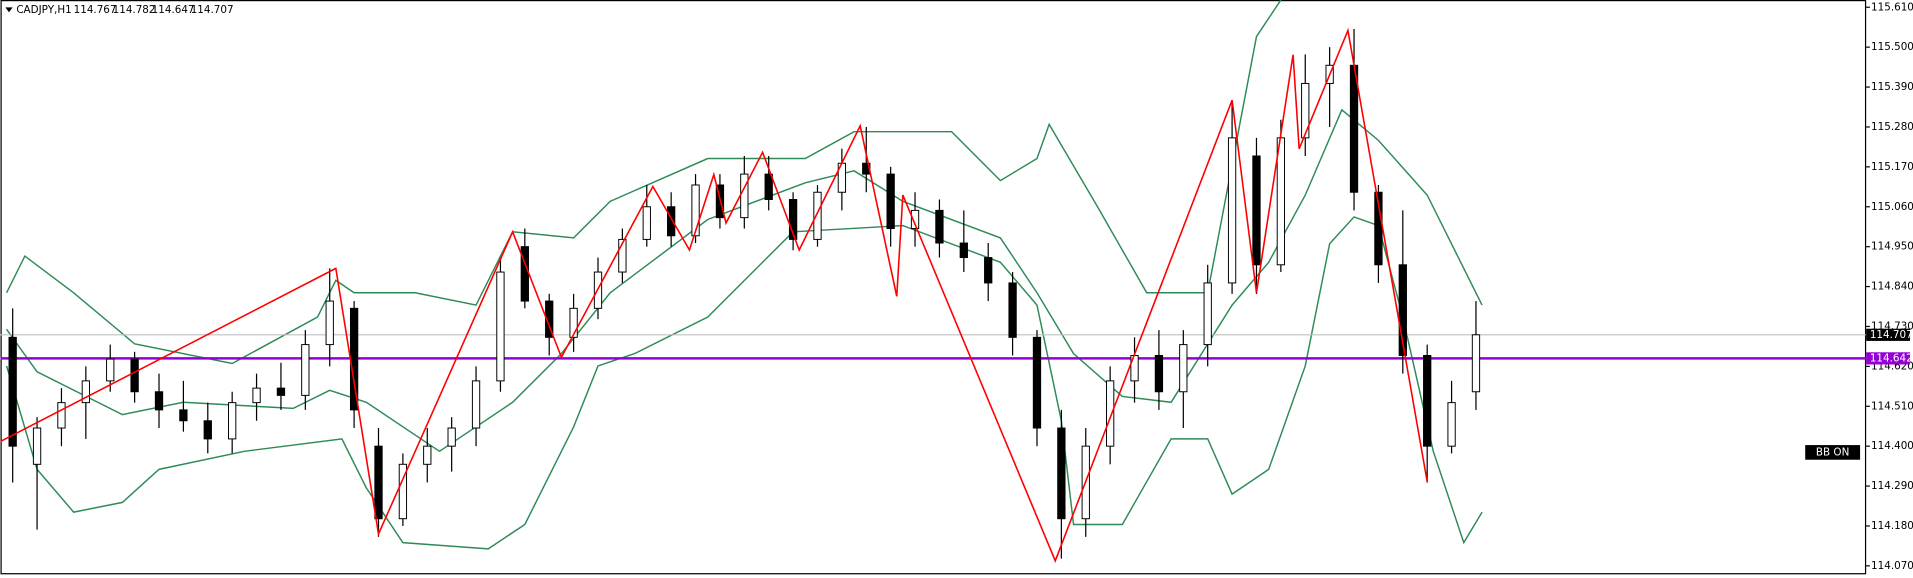 This screenshot has height=578, width=1913. I want to click on y-tick-label: 114.070, so click(1892, 566).